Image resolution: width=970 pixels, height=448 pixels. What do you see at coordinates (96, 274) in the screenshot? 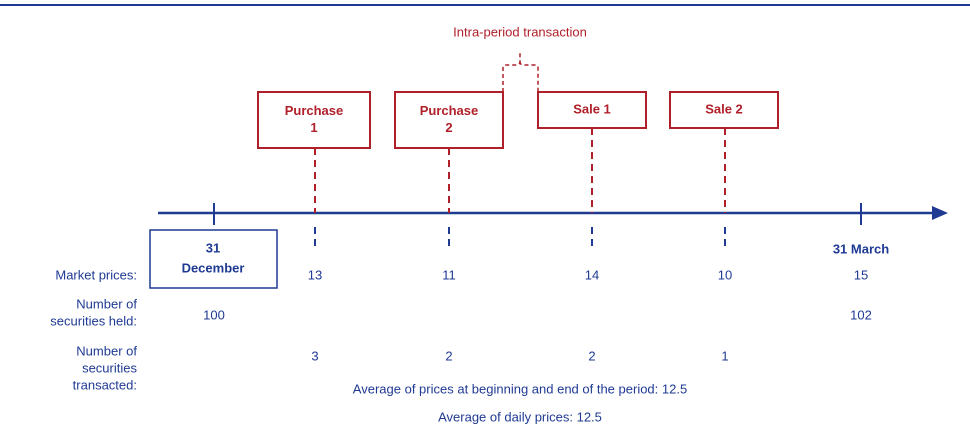
I see `row-label: Market prices:` at bounding box center [96, 274].